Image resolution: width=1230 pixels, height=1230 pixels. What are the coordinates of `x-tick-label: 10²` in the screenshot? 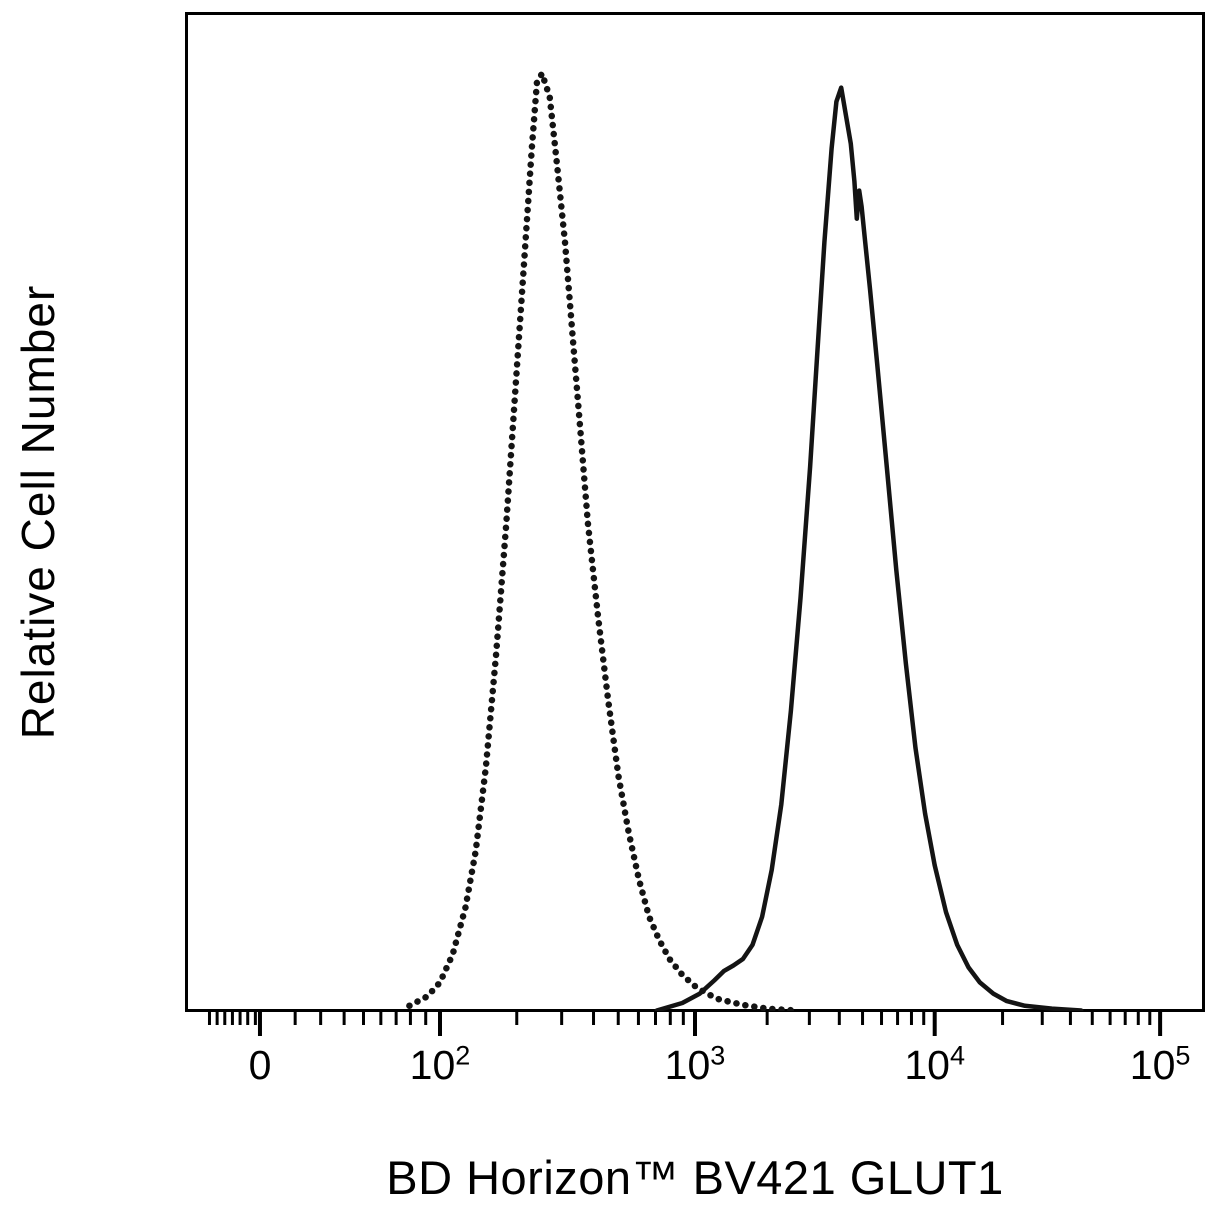 It's located at (440, 1064).